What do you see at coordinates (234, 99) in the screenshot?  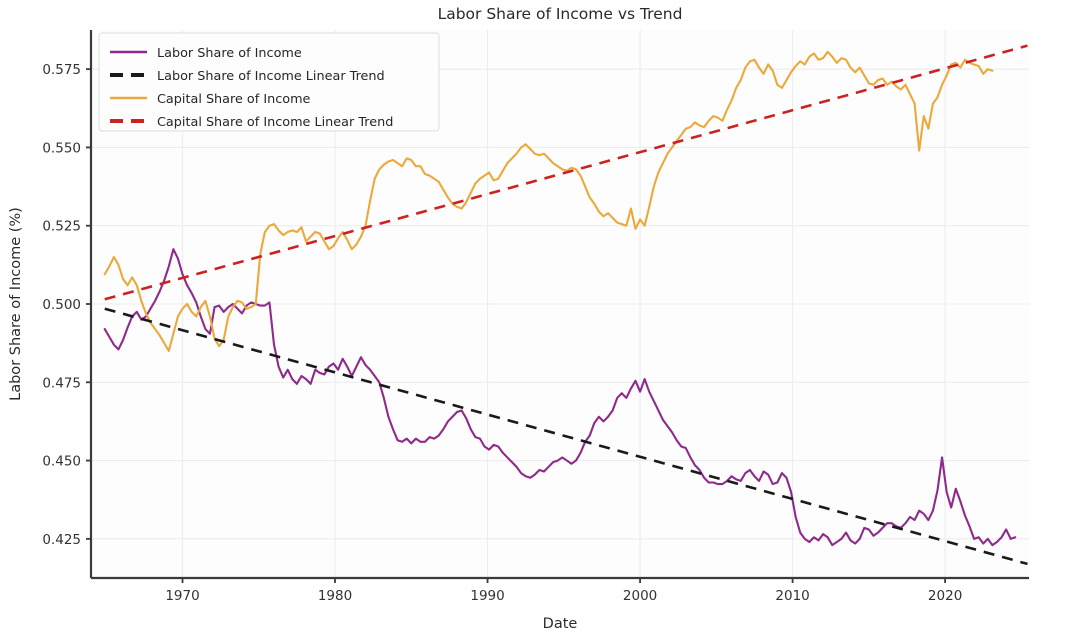 I see `legend-label: Capital Share of Income` at bounding box center [234, 99].